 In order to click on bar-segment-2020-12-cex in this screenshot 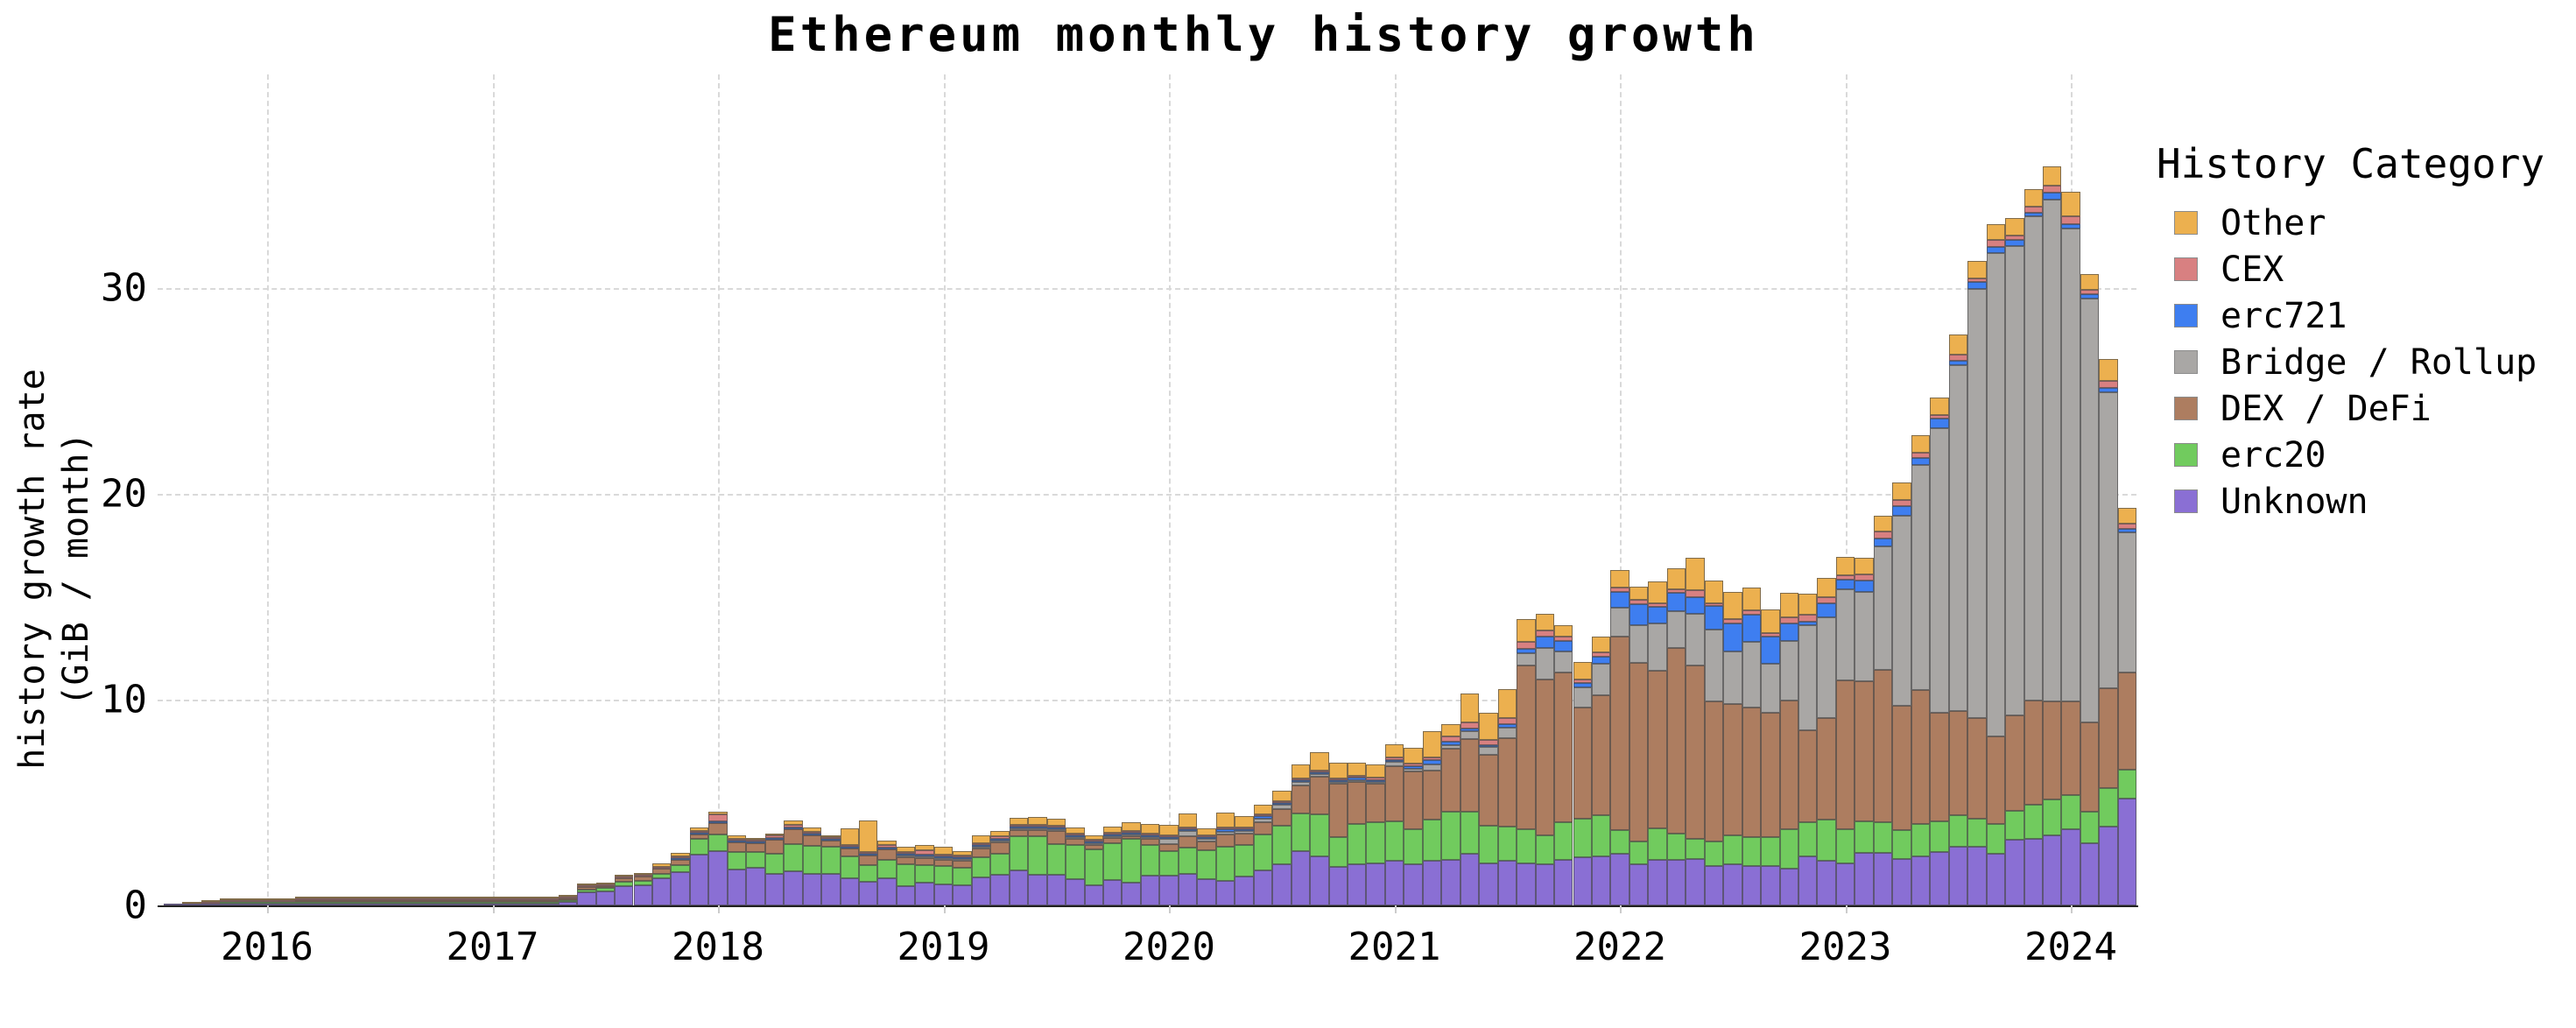, I will do `click(1375, 779)`.